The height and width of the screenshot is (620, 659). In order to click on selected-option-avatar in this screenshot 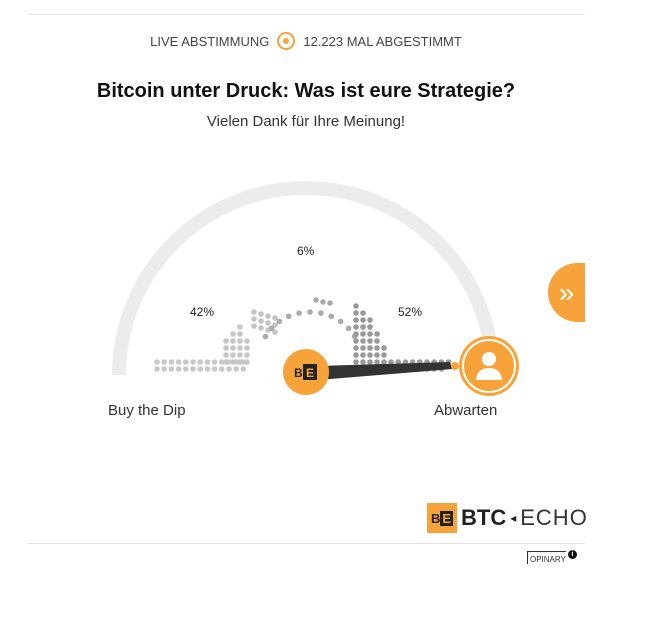, I will do `click(489, 366)`.